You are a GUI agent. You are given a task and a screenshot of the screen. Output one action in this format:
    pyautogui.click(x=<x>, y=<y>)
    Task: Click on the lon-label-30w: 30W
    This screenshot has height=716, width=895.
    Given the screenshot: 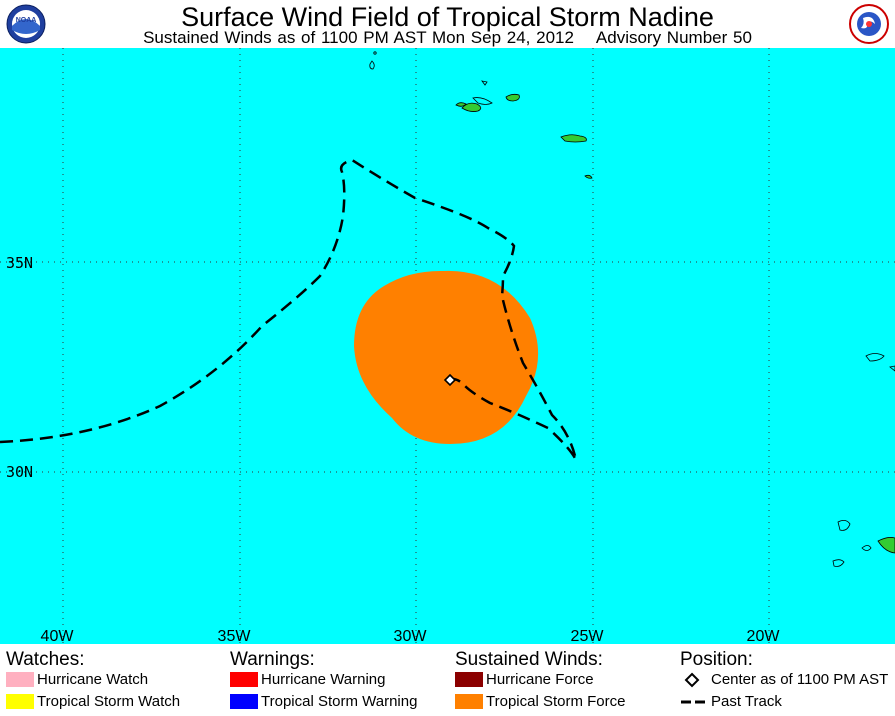 What is the action you would take?
    pyautogui.click(x=411, y=636)
    